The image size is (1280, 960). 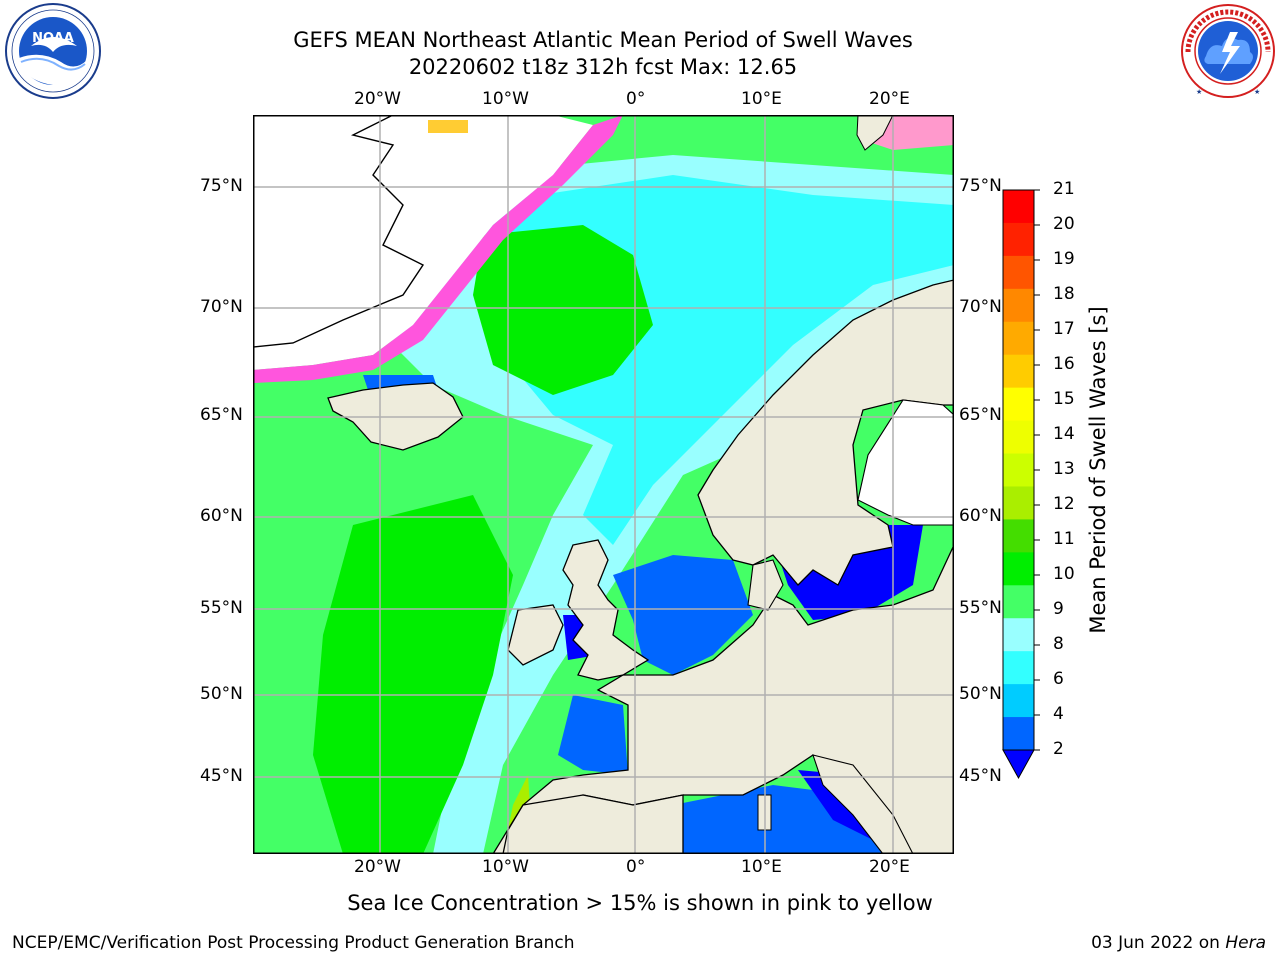 I want to click on colorbar-tick-label: 9, so click(x=1058, y=609).